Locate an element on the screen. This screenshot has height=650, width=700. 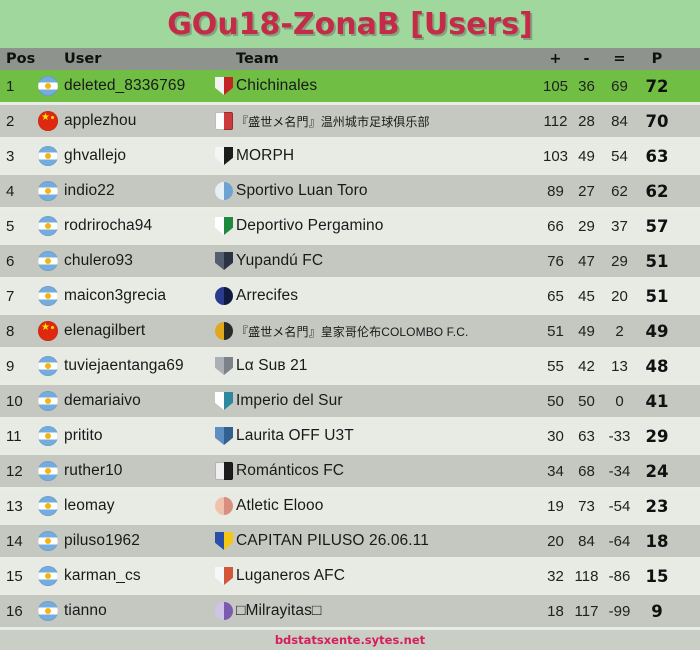
points: 51 is located at coordinates (657, 261).